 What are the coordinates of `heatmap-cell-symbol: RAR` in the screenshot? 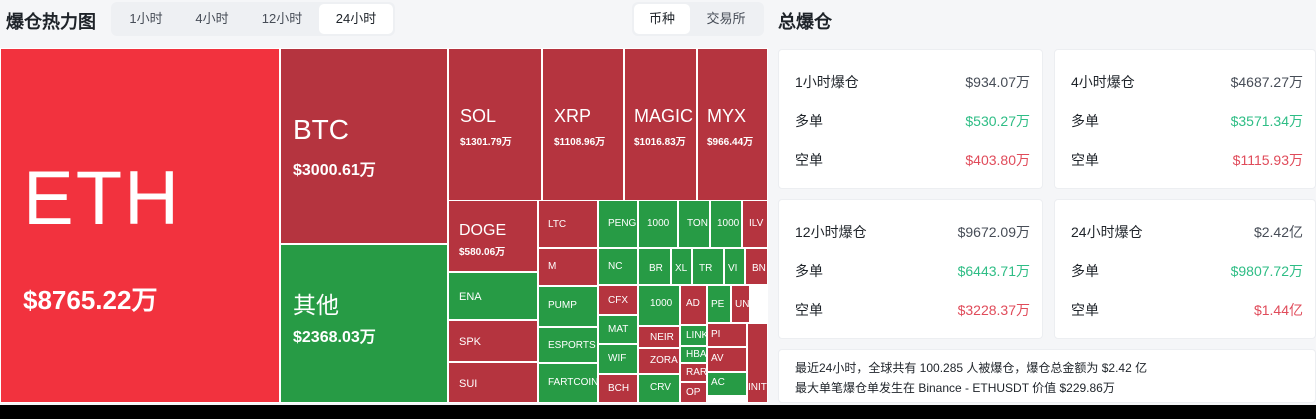 It's located at (696, 372).